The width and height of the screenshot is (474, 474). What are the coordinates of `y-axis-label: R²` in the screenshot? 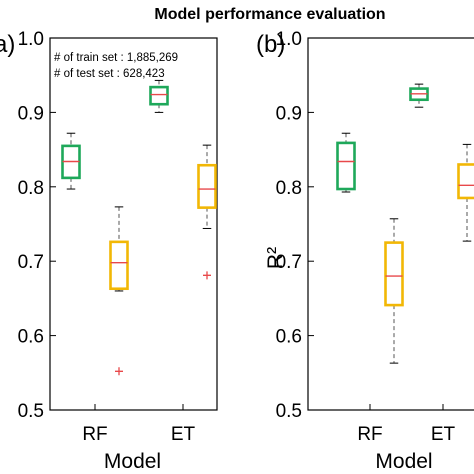 It's located at (275, 258).